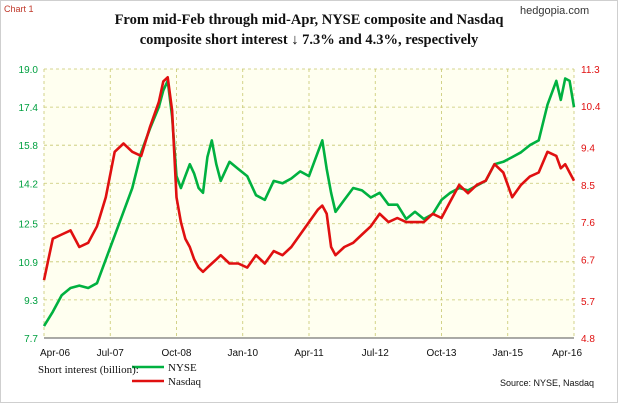 This screenshot has width=618, height=403. I want to click on right-axis-tick-label: 7.6, so click(588, 223).